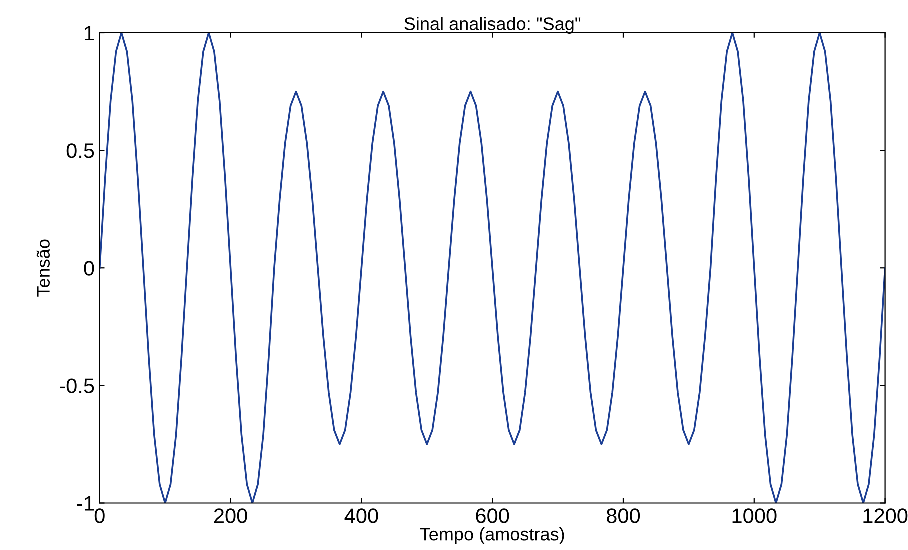 Image resolution: width=908 pixels, height=550 pixels. What do you see at coordinates (886, 516) in the screenshot?
I see `x-tick-label: 1200` at bounding box center [886, 516].